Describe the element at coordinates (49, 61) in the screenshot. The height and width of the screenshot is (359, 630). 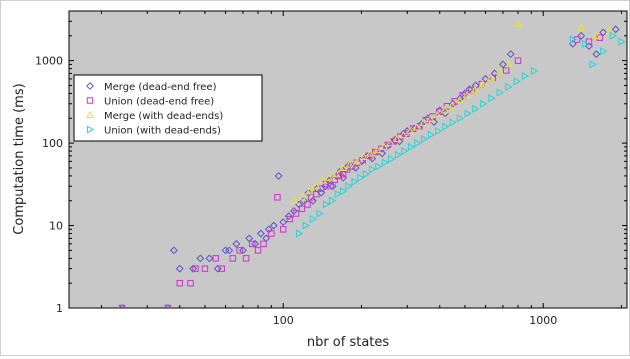
I see `y-tick-label: 1000` at that location.